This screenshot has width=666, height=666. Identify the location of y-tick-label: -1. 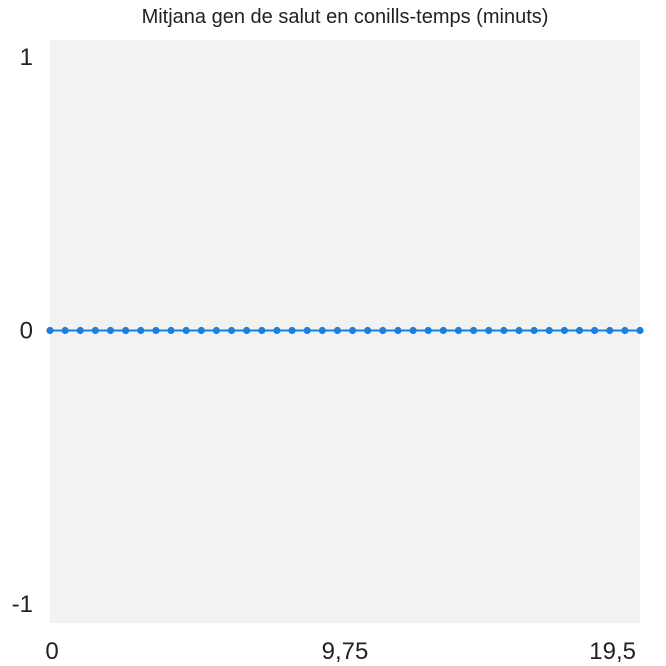
(22, 604).